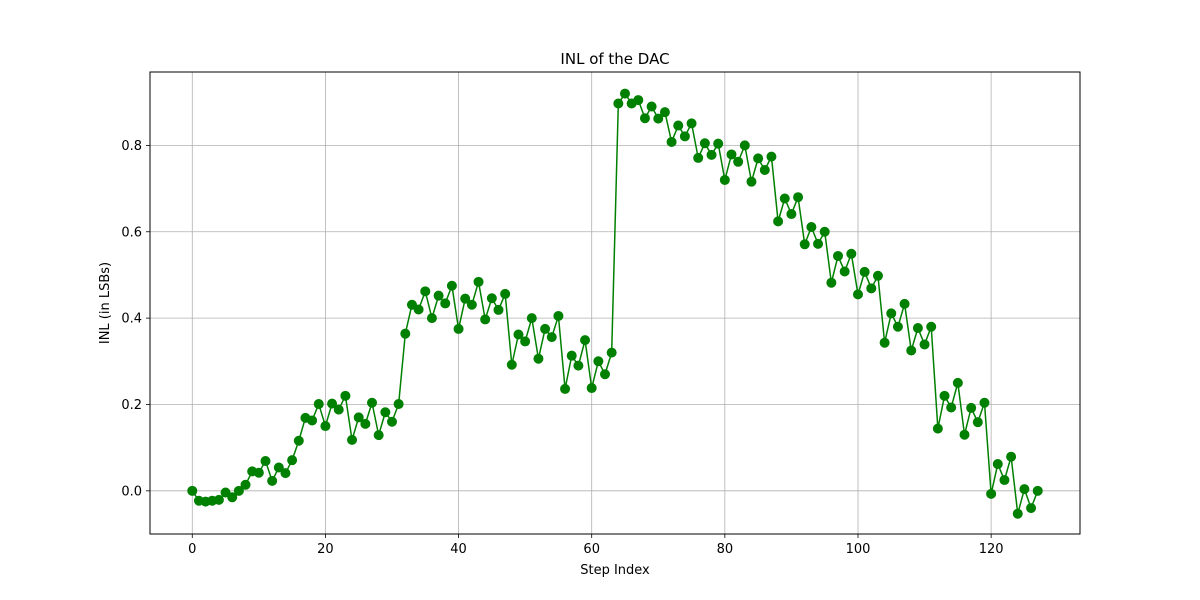 The image size is (1200, 600). I want to click on y-tick-label: 0.2, so click(131, 405).